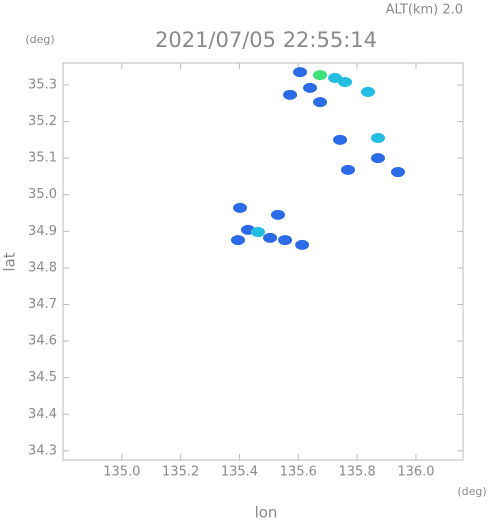  I want to click on y-tick-label: 34.4, so click(42, 414).